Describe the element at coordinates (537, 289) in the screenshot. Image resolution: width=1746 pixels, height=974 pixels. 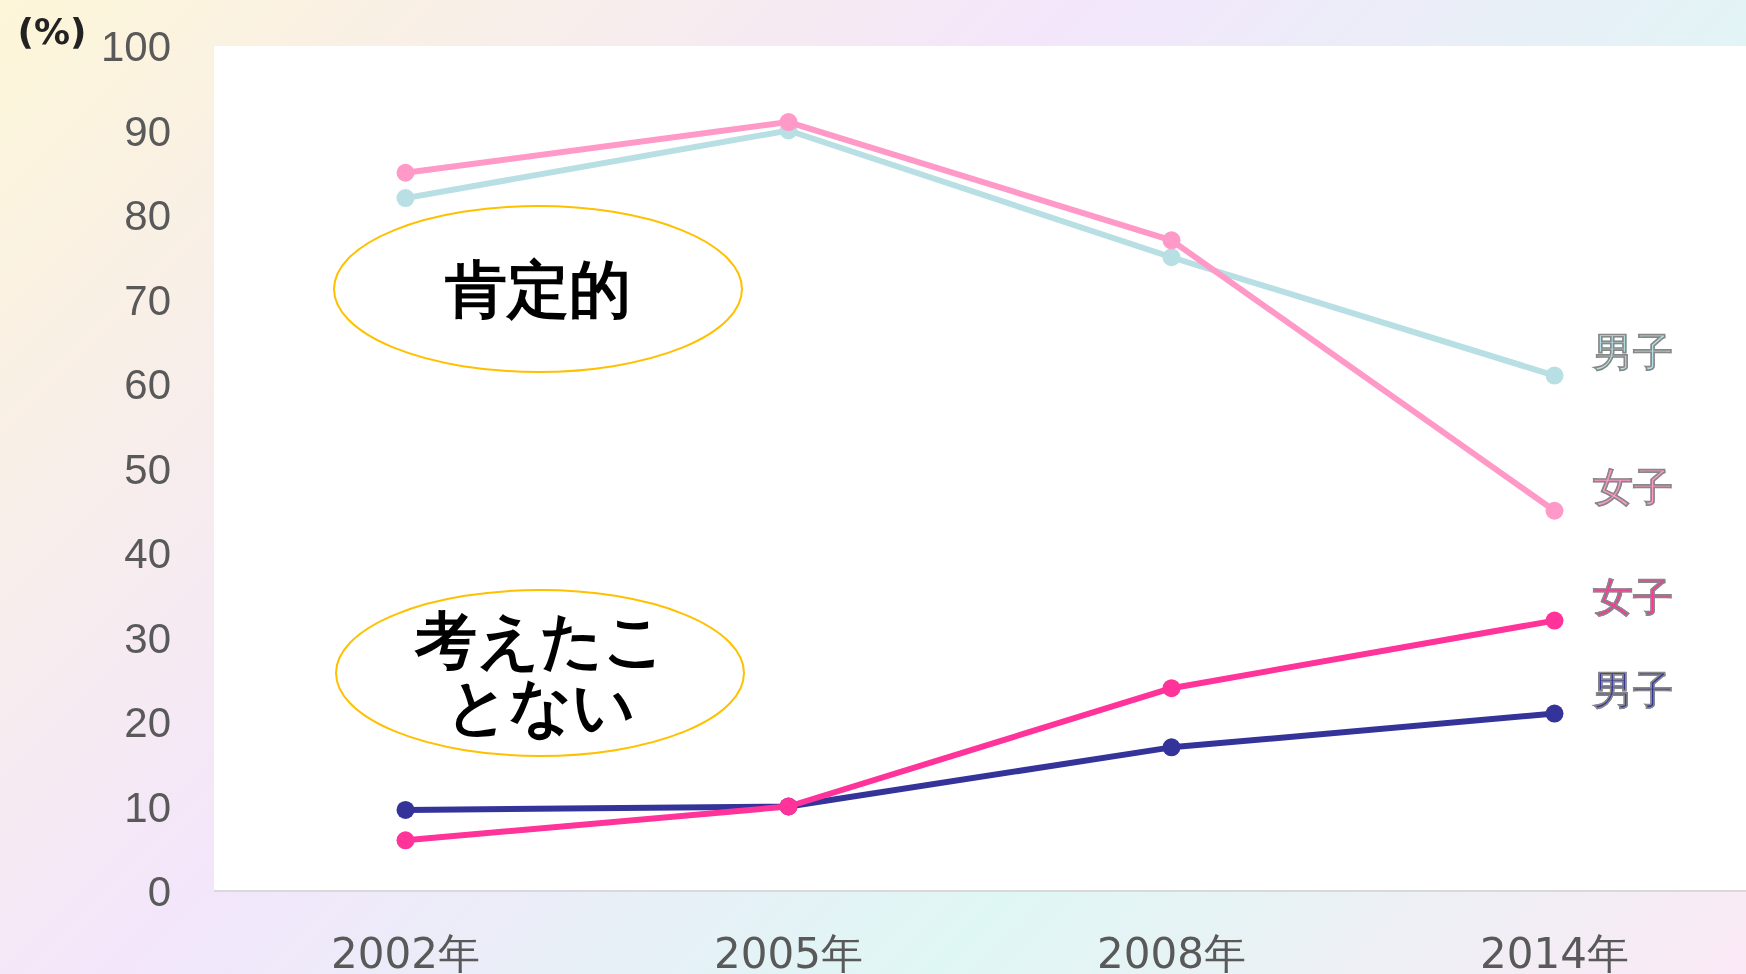
I see `annotation: 肯定的` at that location.